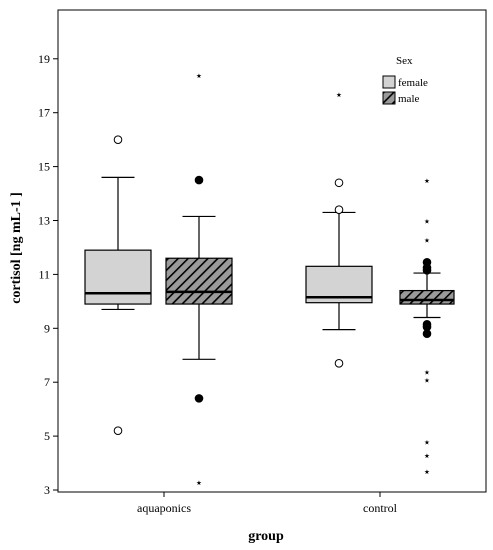 The height and width of the screenshot is (550, 493). I want to click on box-female-control, so click(339, 271).